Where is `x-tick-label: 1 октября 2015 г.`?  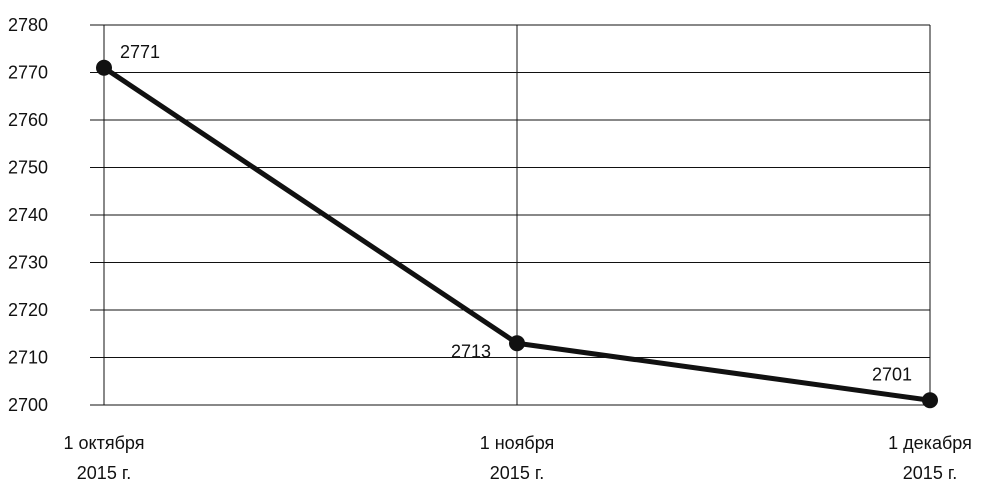
x-tick-label: 1 октября 2015 г. is located at coordinates (104, 458).